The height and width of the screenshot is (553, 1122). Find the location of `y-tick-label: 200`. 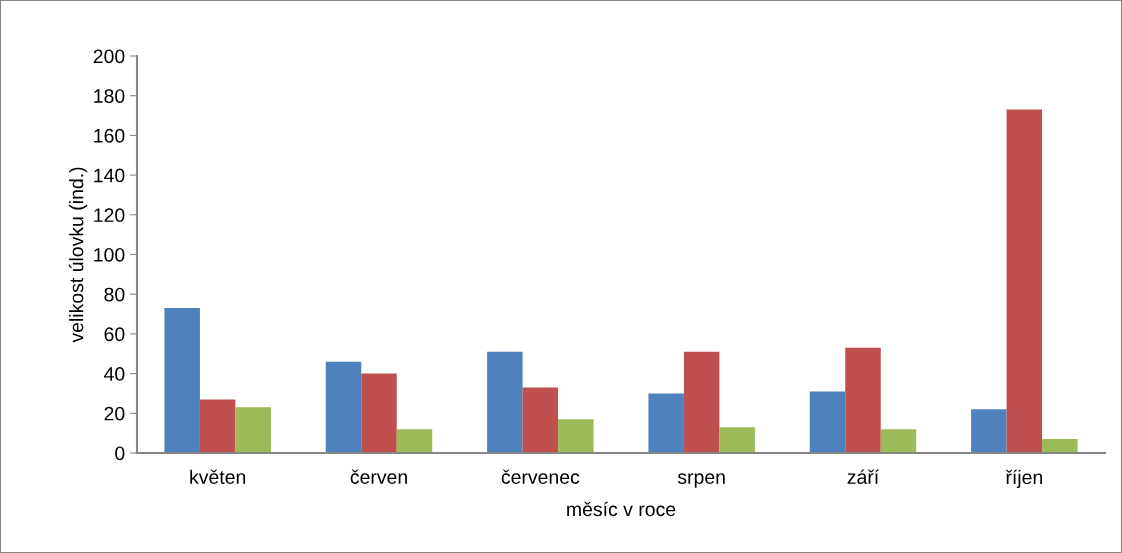

y-tick-label: 200 is located at coordinates (109, 56).